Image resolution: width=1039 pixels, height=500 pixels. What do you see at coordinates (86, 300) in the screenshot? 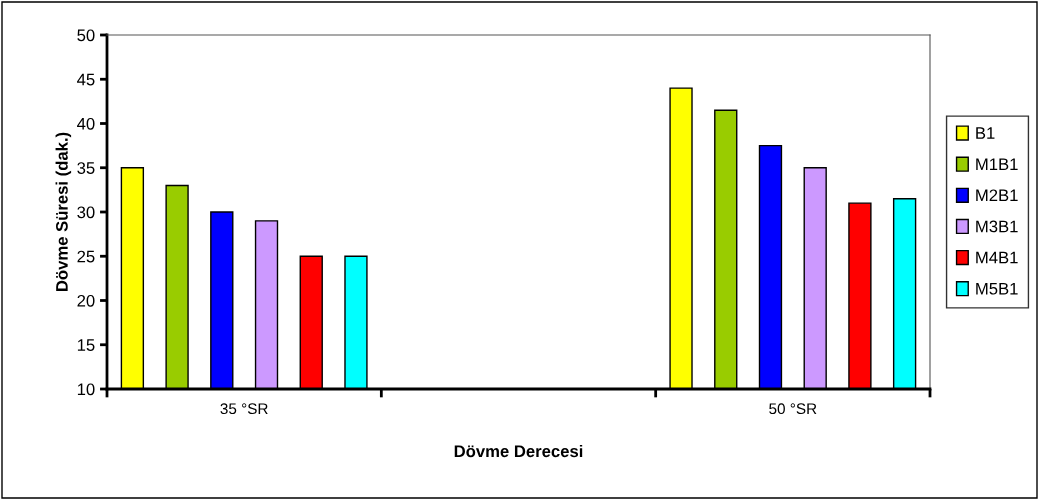
I see `y-tick-label: 20` at bounding box center [86, 300].